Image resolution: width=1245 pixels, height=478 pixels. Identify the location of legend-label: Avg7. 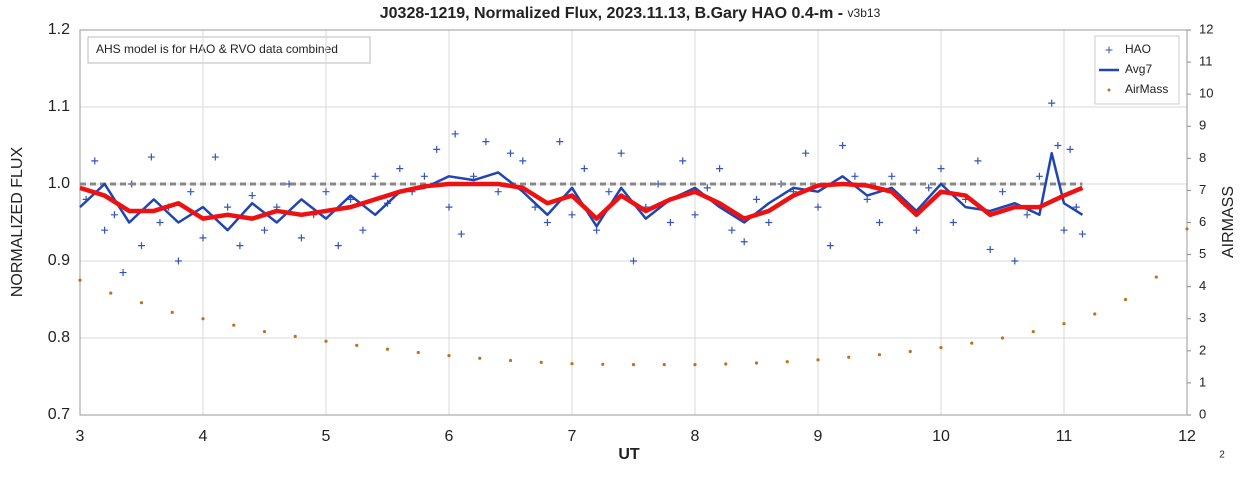
(1138, 69).